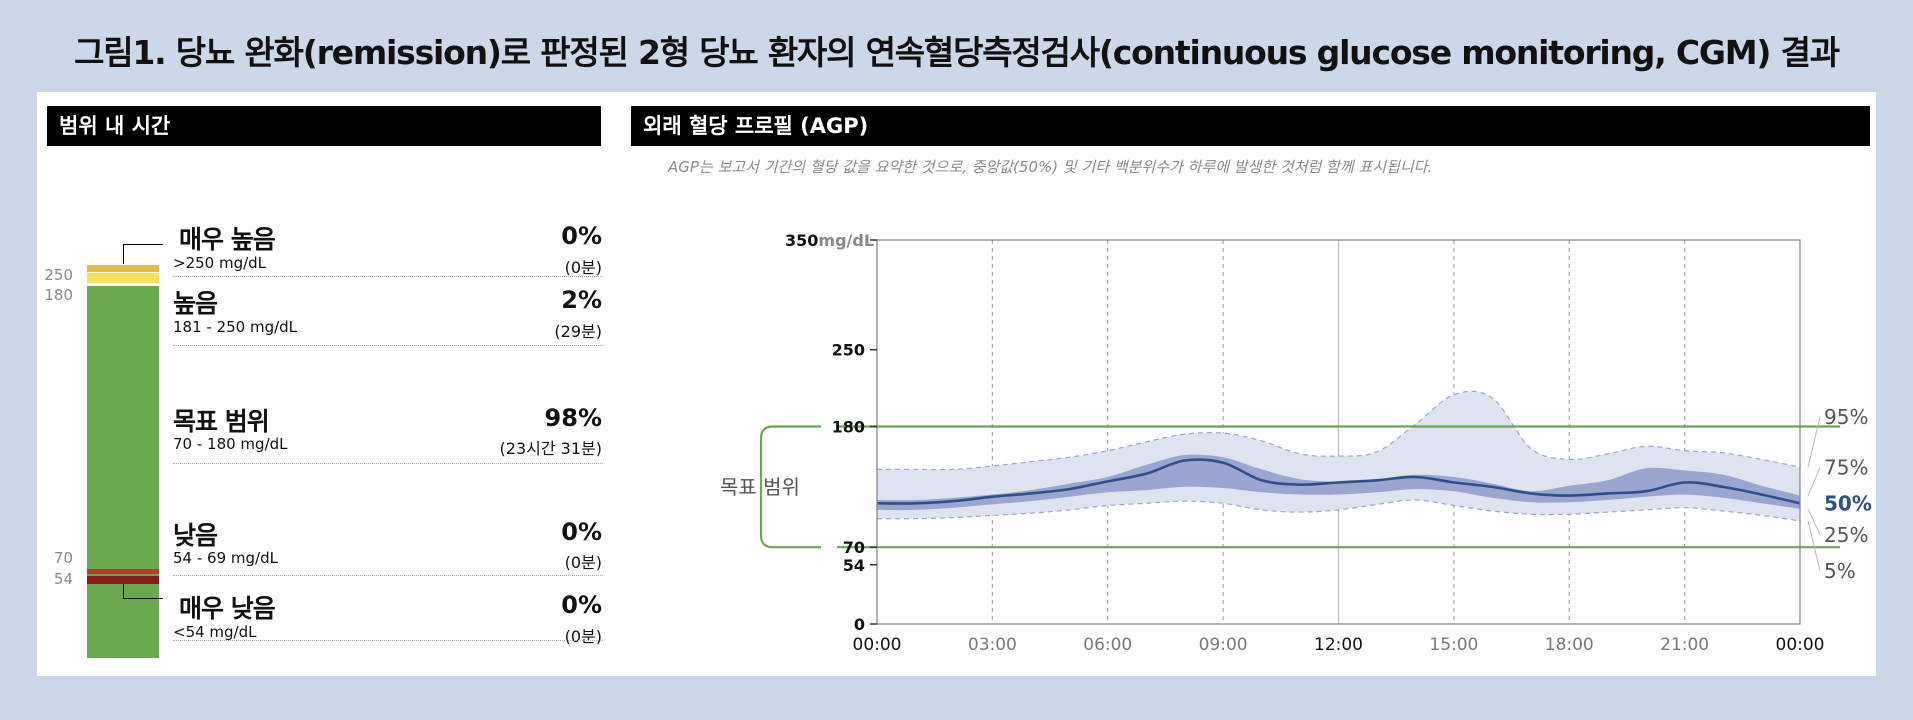 This screenshot has width=1913, height=720. I want to click on legend-label-50pct: 50%, so click(1848, 503).